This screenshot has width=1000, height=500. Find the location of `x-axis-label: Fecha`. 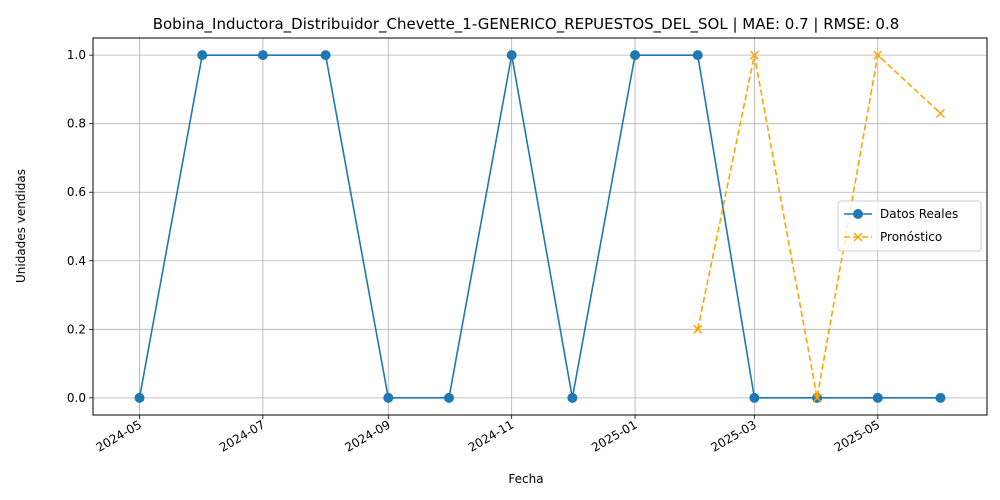

x-axis-label: Fecha is located at coordinates (525, 479).